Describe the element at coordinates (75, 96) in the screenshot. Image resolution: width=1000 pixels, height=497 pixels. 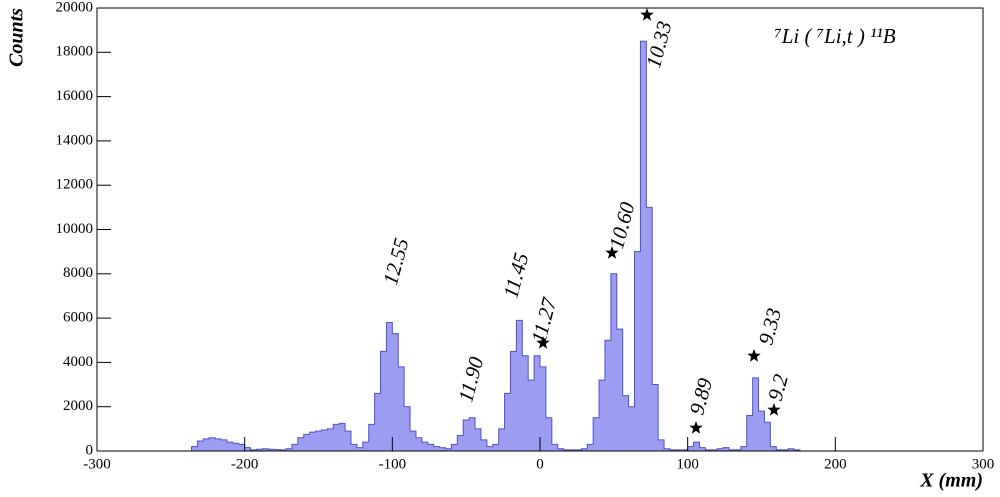
I see `y-tick-label: 16000` at that location.